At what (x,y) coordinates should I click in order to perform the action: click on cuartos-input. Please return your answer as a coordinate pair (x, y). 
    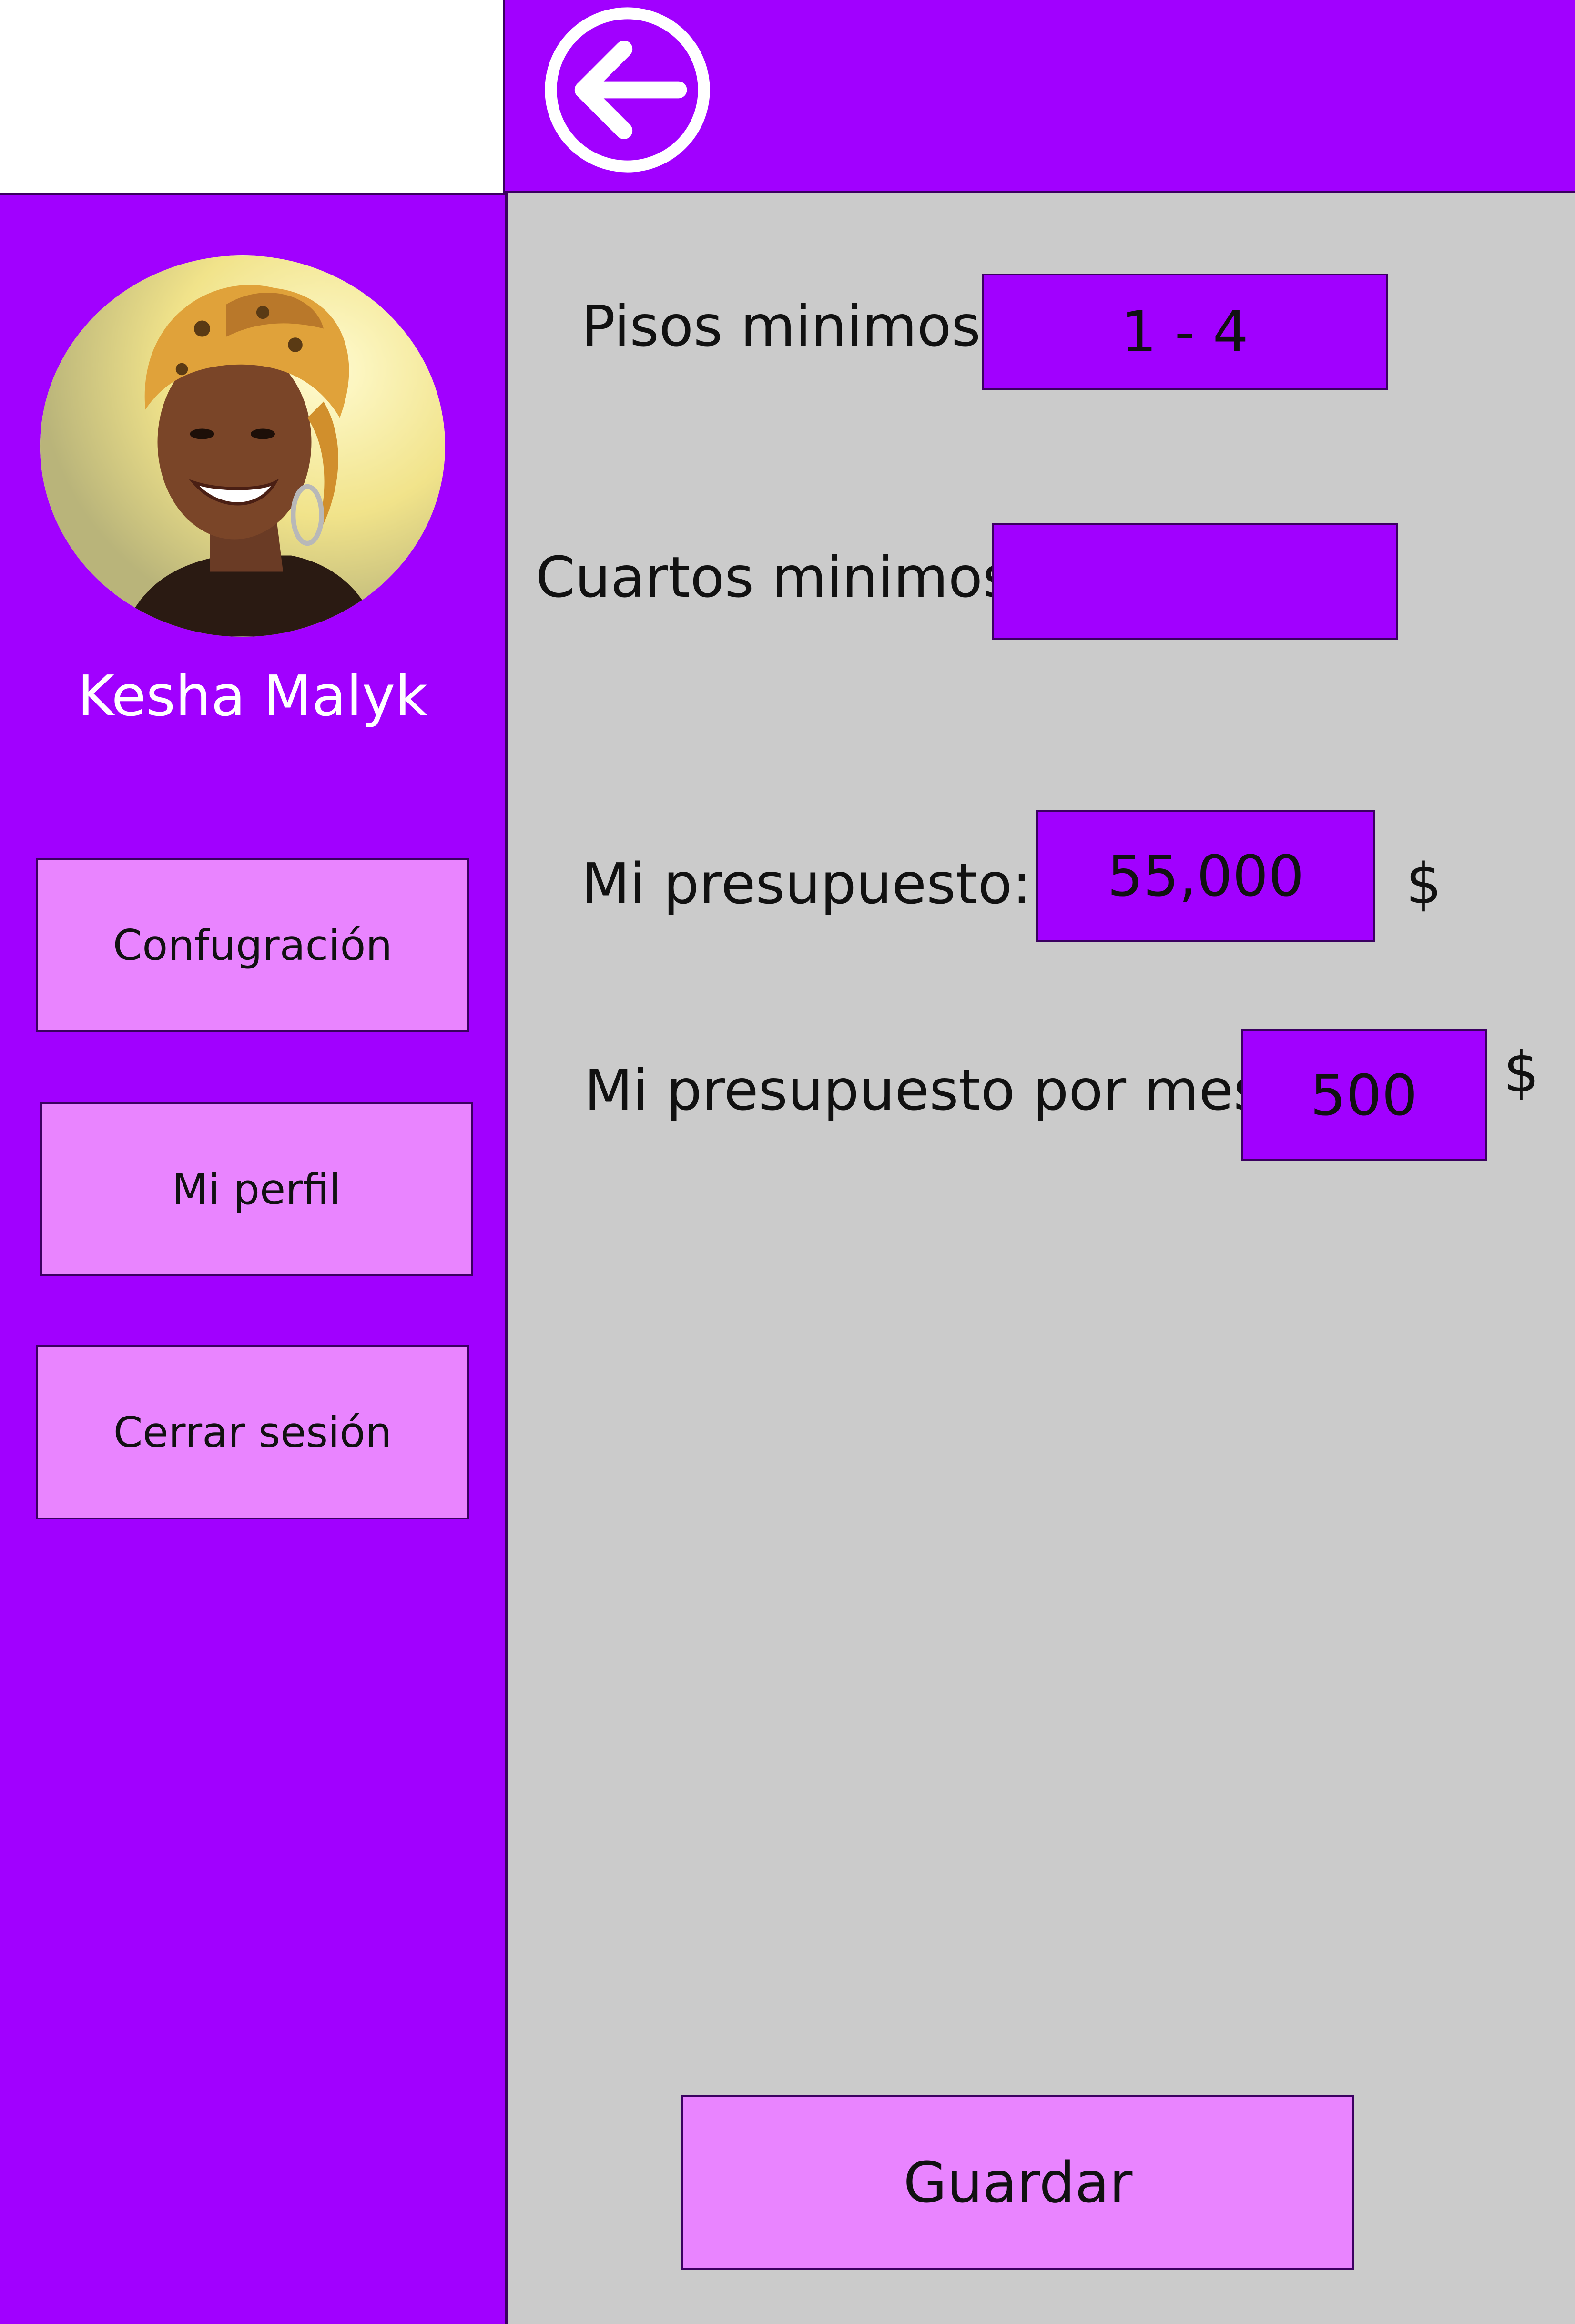
    Looking at the image, I should click on (1195, 581).